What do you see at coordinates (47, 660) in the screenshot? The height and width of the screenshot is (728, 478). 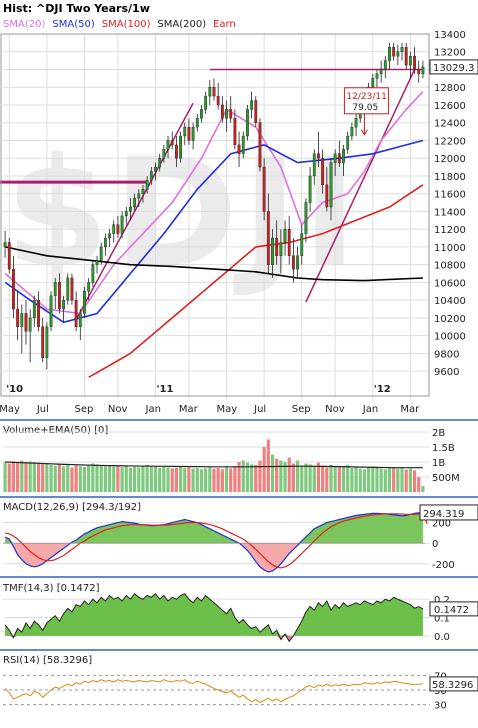 I see `rsi-title: RSI(14) [58.3296]` at bounding box center [47, 660].